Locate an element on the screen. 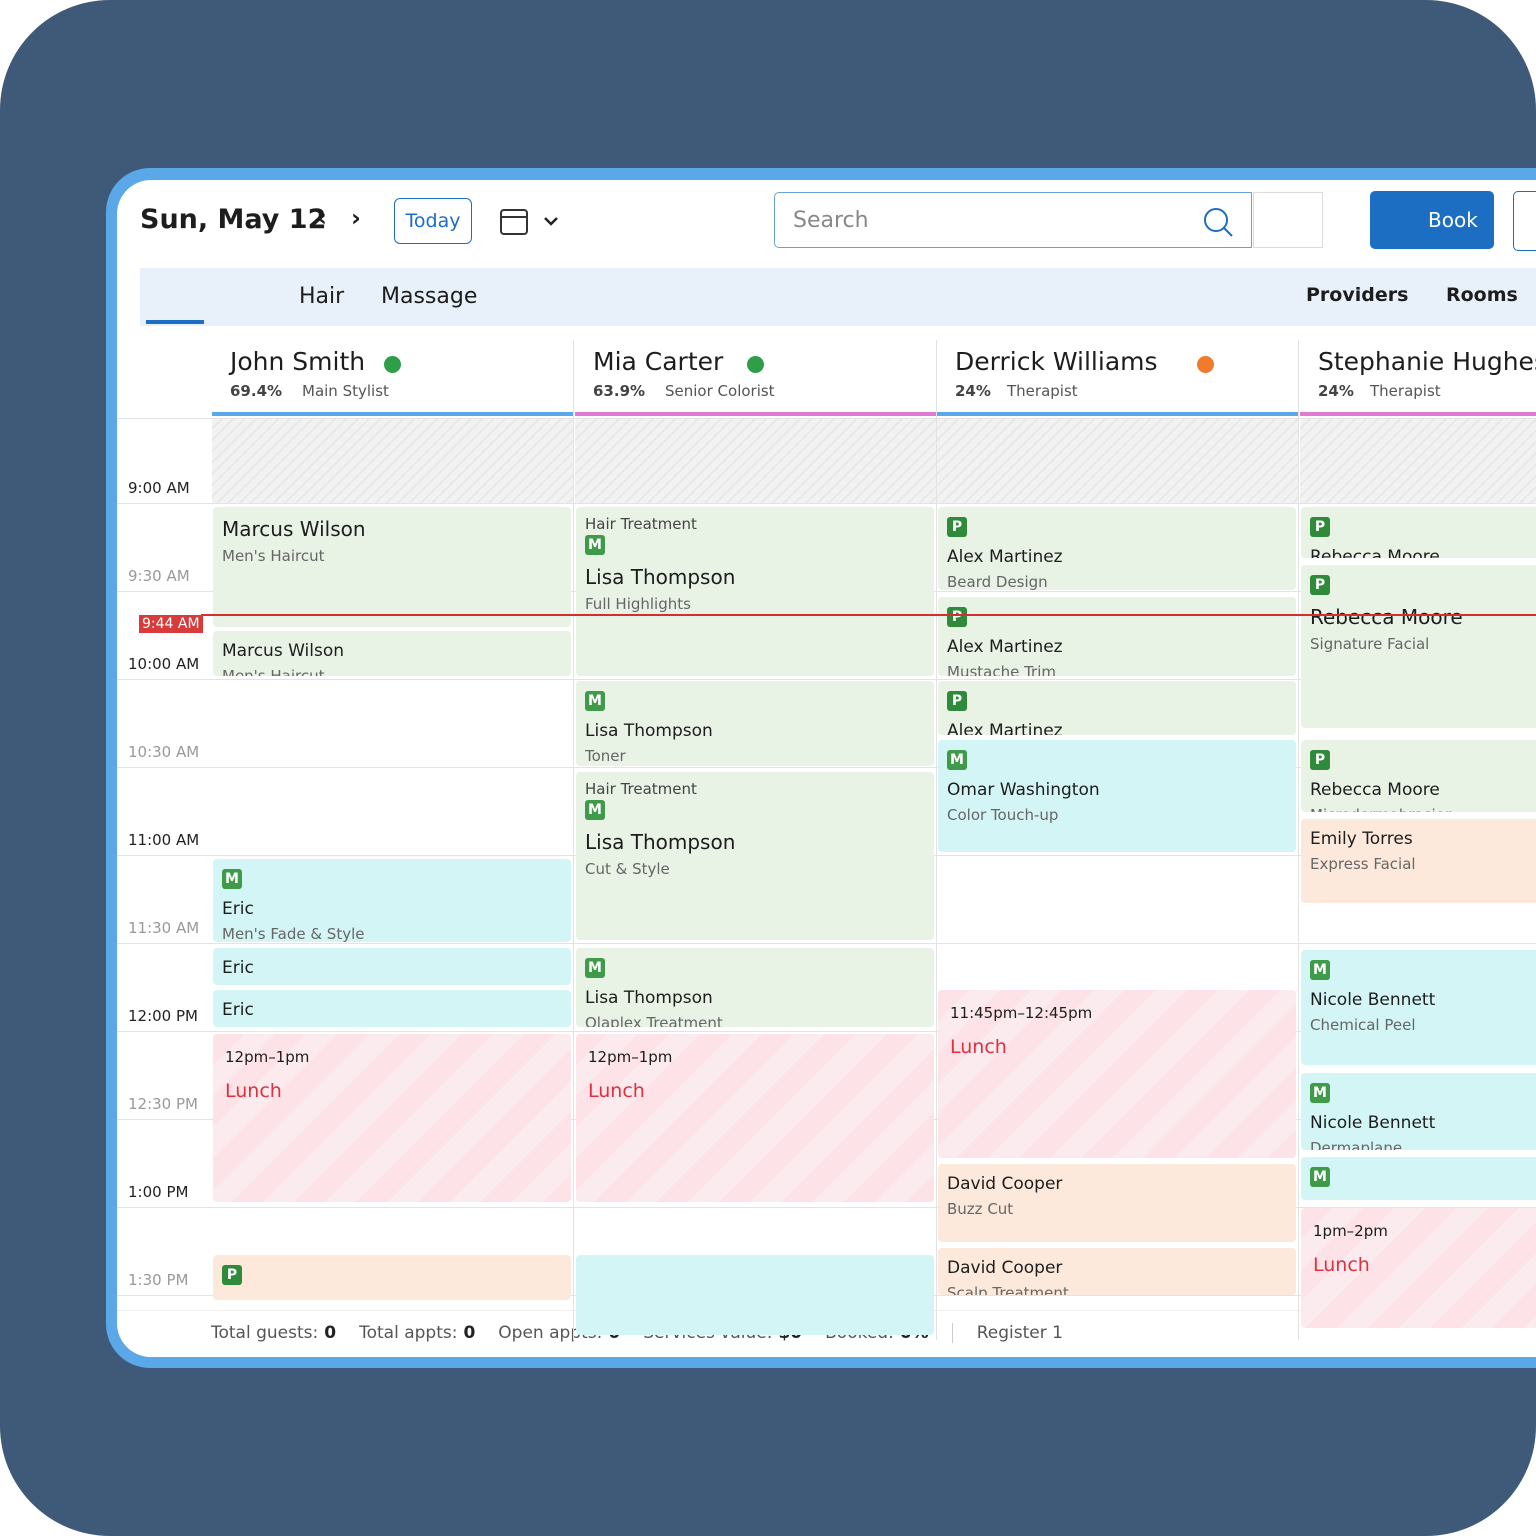 This screenshot has width=1536, height=1536. time-label: 11:30 AM is located at coordinates (164, 928).